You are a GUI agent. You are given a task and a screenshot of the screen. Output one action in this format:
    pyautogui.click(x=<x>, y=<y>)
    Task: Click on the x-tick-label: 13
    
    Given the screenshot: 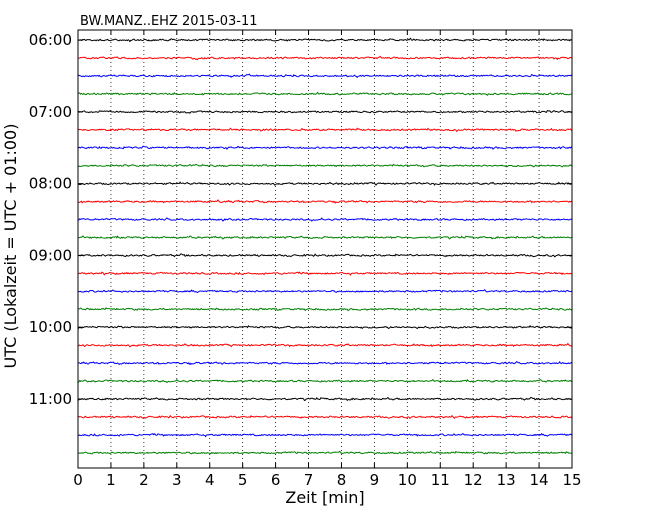 What is the action you would take?
    pyautogui.click(x=506, y=480)
    